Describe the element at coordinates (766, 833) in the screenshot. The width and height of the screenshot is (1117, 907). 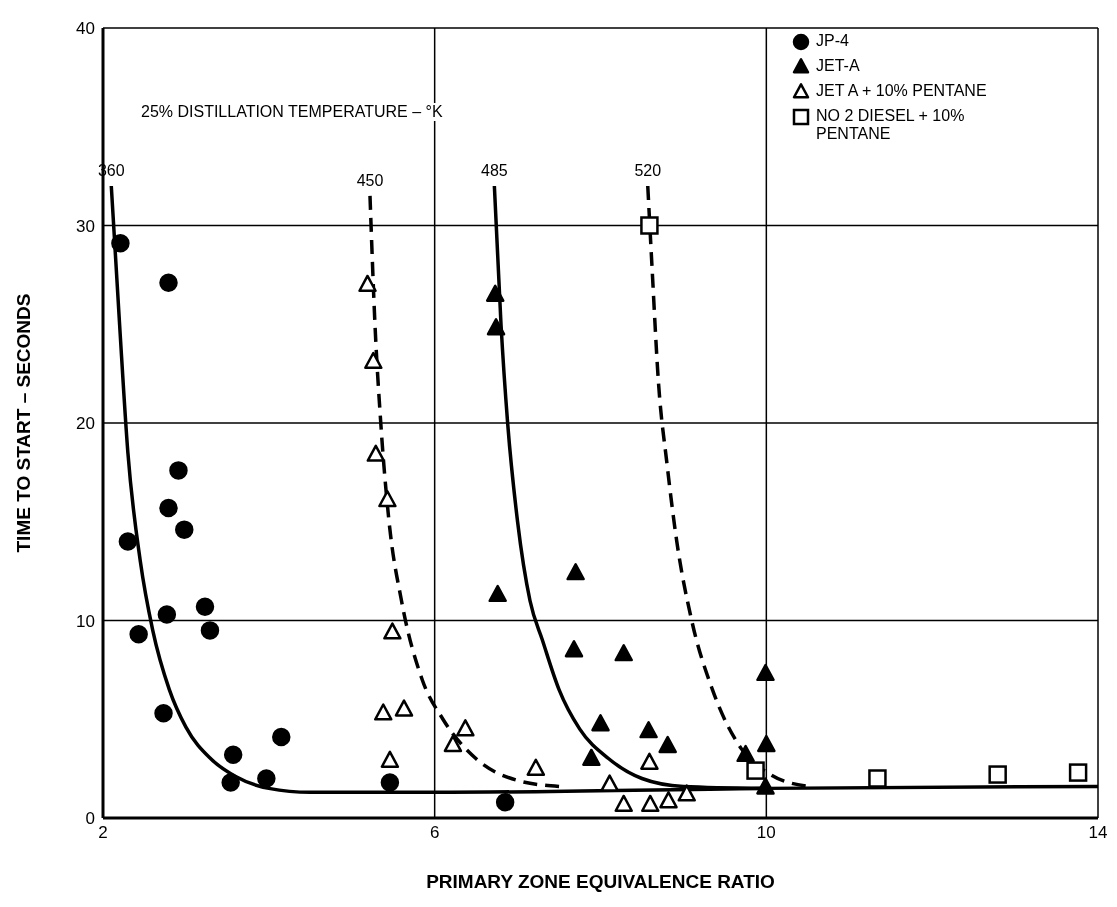
I see `x-tick-label: 10` at that location.